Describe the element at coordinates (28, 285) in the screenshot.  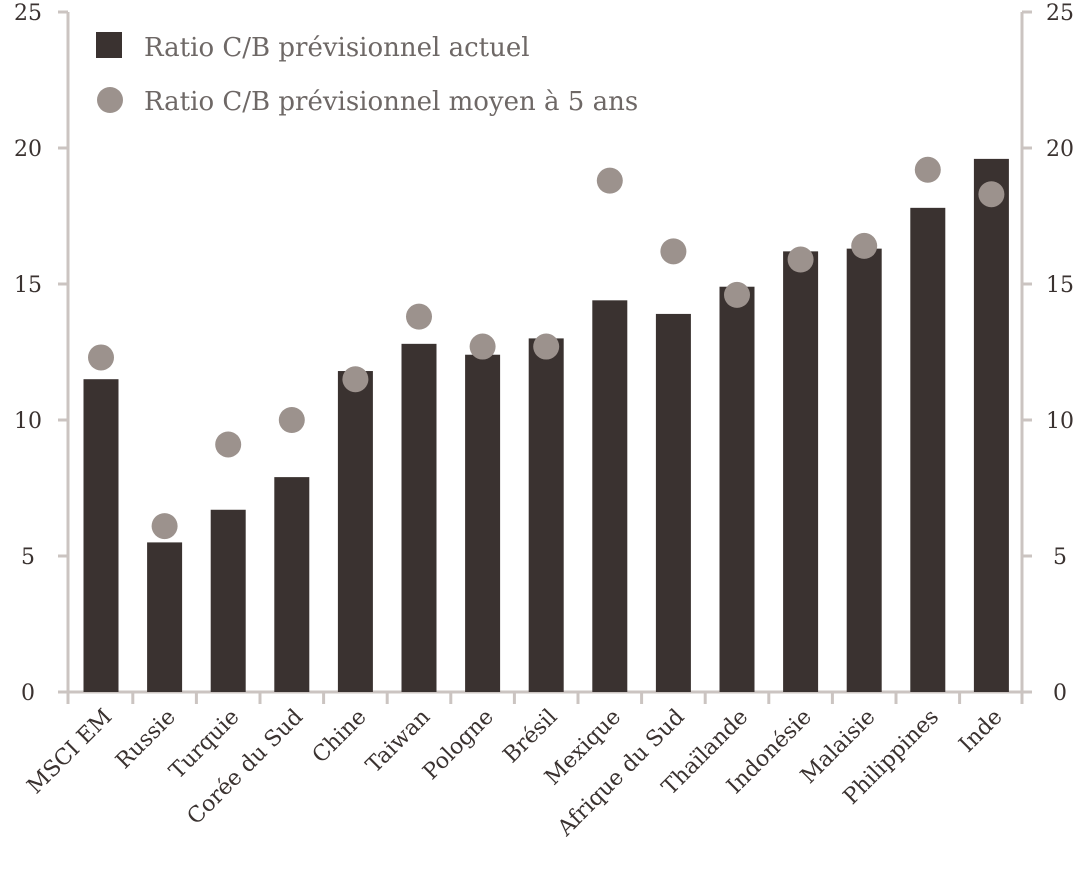
I see `y-tick-label-left: 15` at that location.